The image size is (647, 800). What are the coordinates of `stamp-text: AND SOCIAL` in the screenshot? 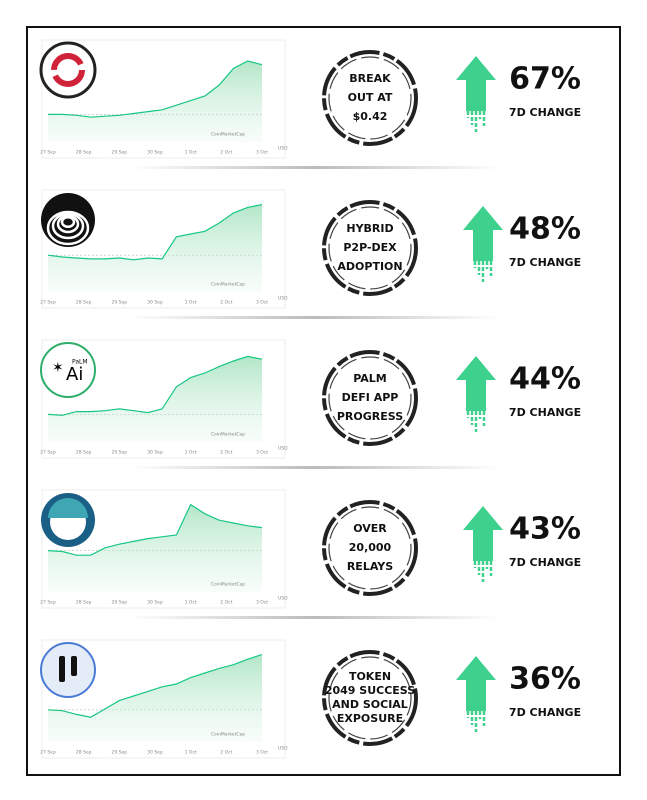 It's located at (370, 704).